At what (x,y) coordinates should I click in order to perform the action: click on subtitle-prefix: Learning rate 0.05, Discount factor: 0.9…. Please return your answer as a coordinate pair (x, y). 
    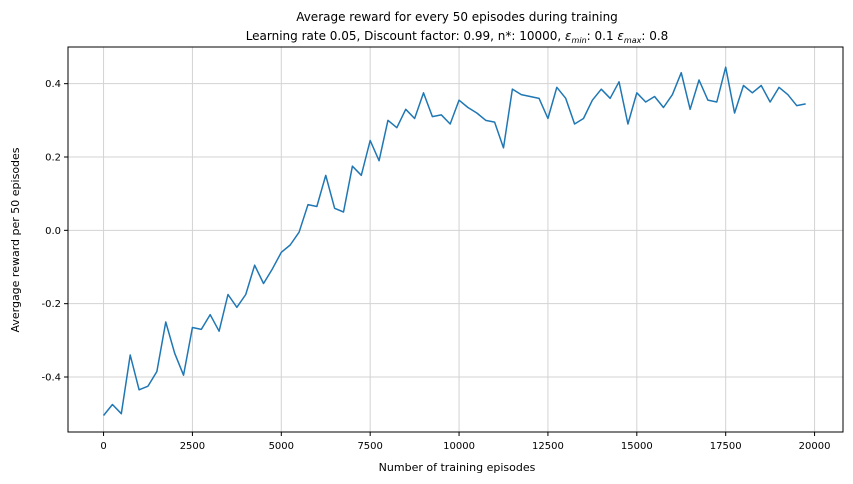
    Looking at the image, I should click on (405, 36).